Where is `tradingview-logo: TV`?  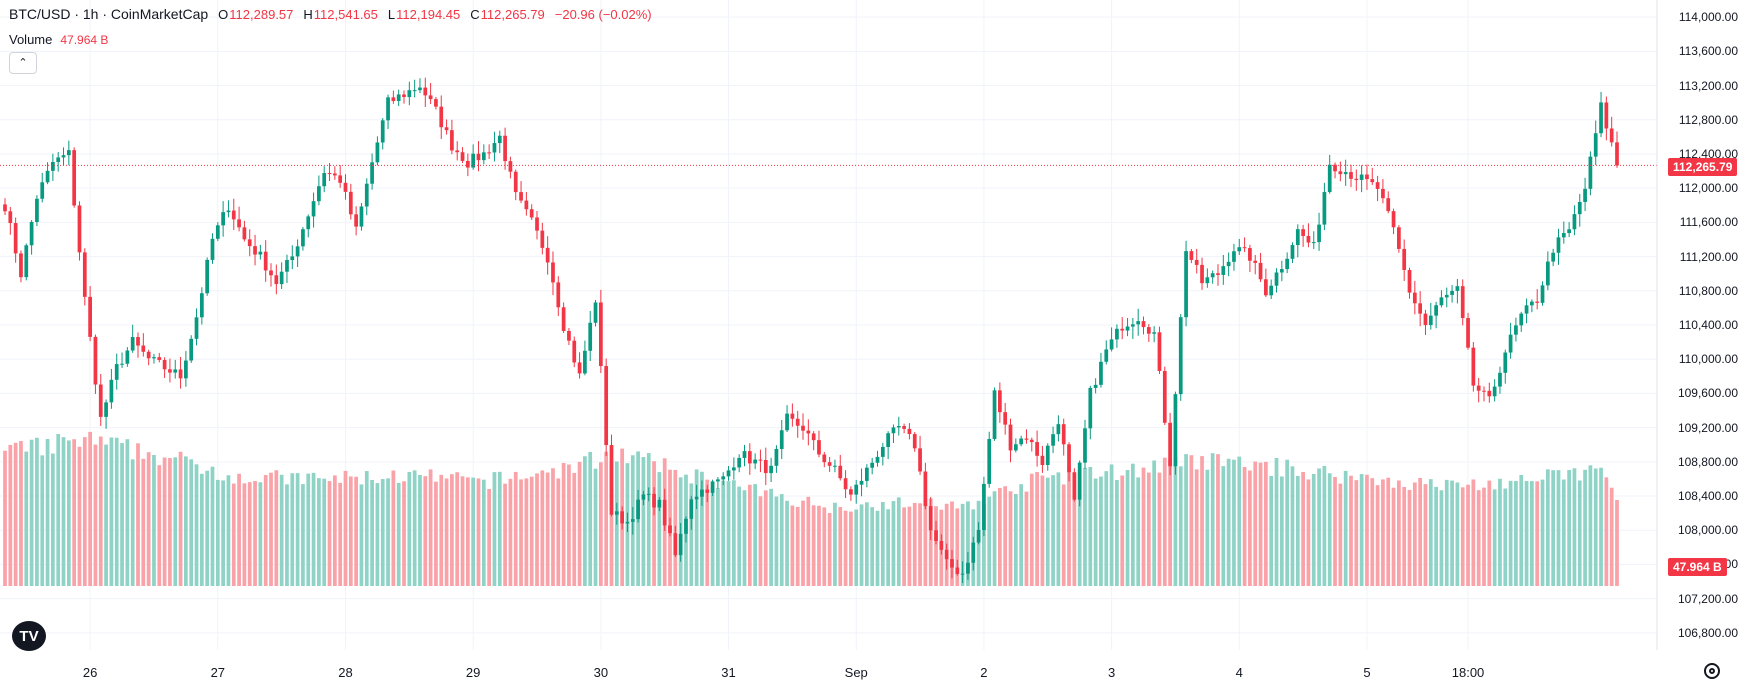 tradingview-logo: TV is located at coordinates (29, 636).